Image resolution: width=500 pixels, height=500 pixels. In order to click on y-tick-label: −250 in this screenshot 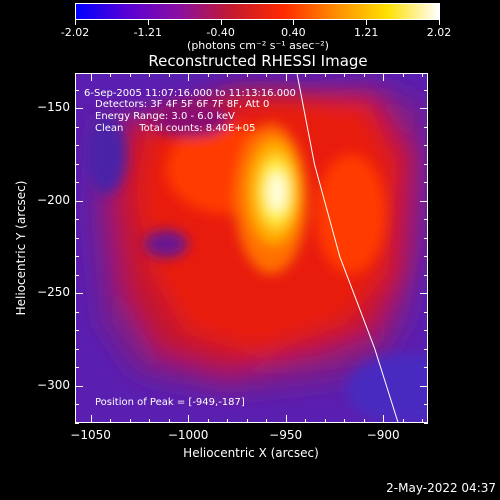, I will do `click(53, 292)`.